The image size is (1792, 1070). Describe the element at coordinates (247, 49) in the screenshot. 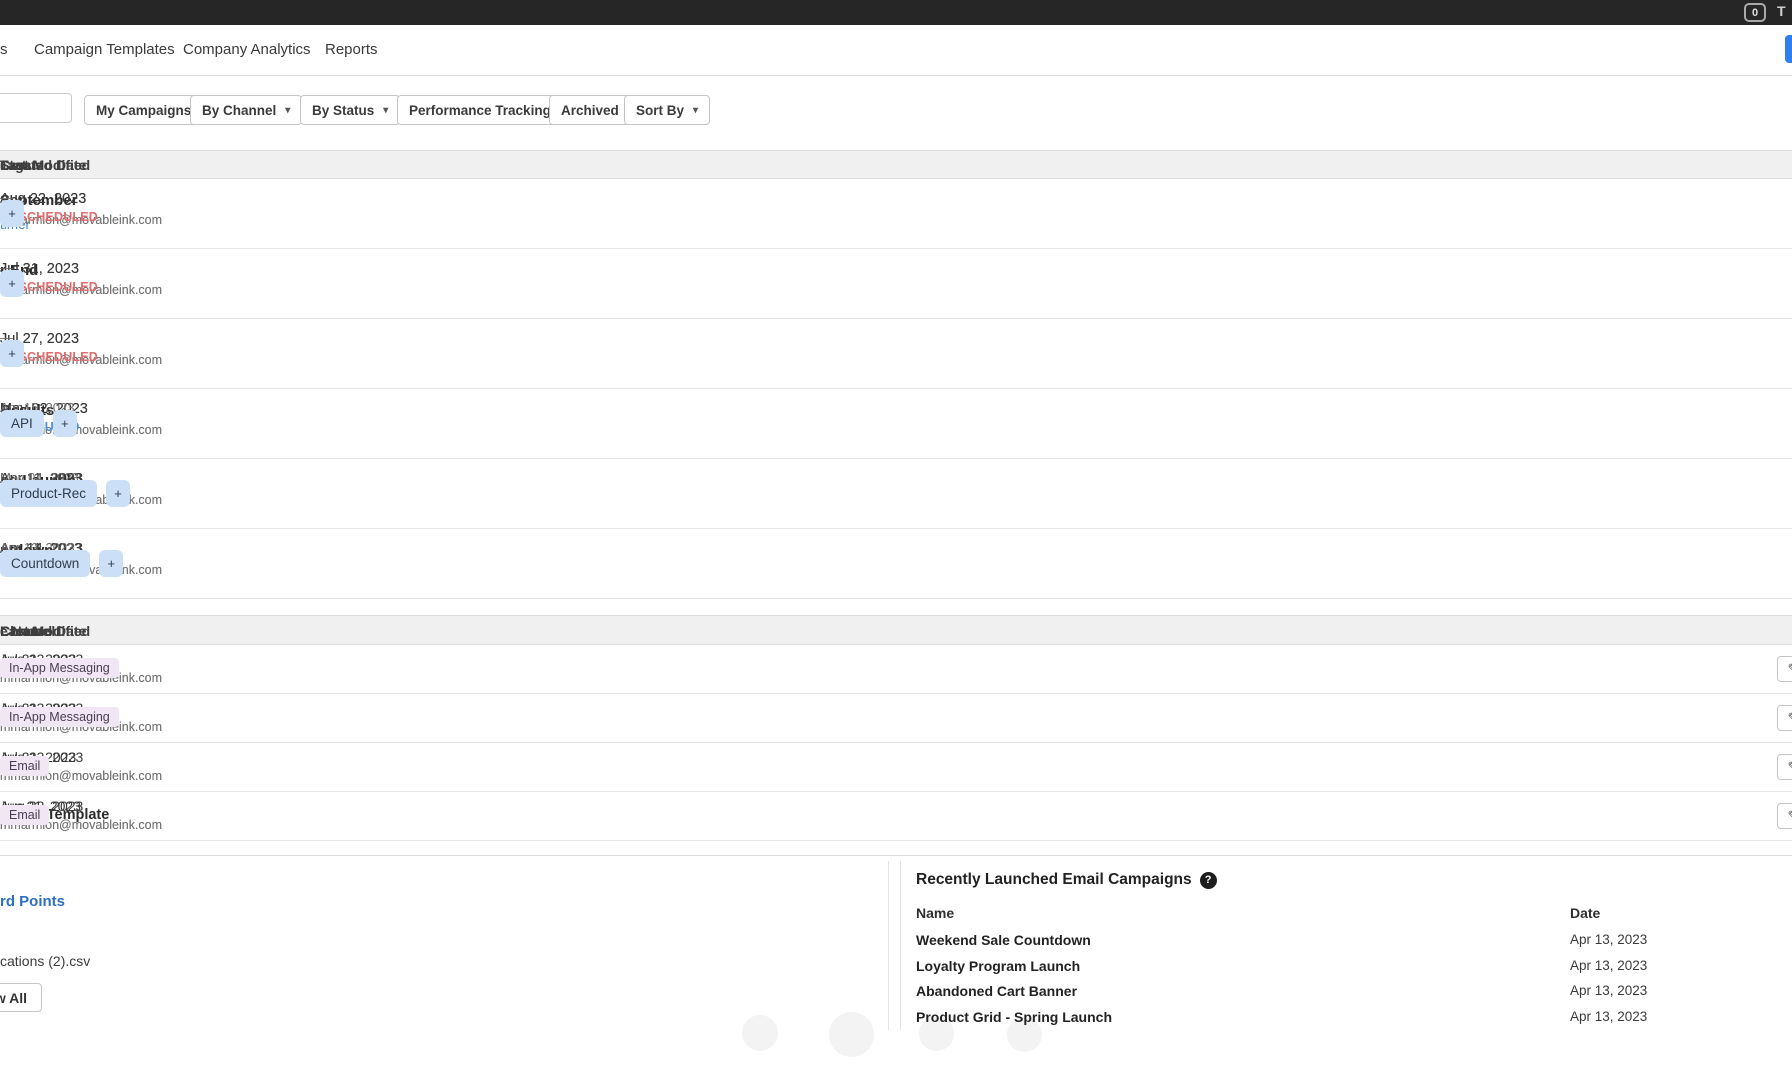

I see `nav-item-company-analytics: Company Analytics` at that location.